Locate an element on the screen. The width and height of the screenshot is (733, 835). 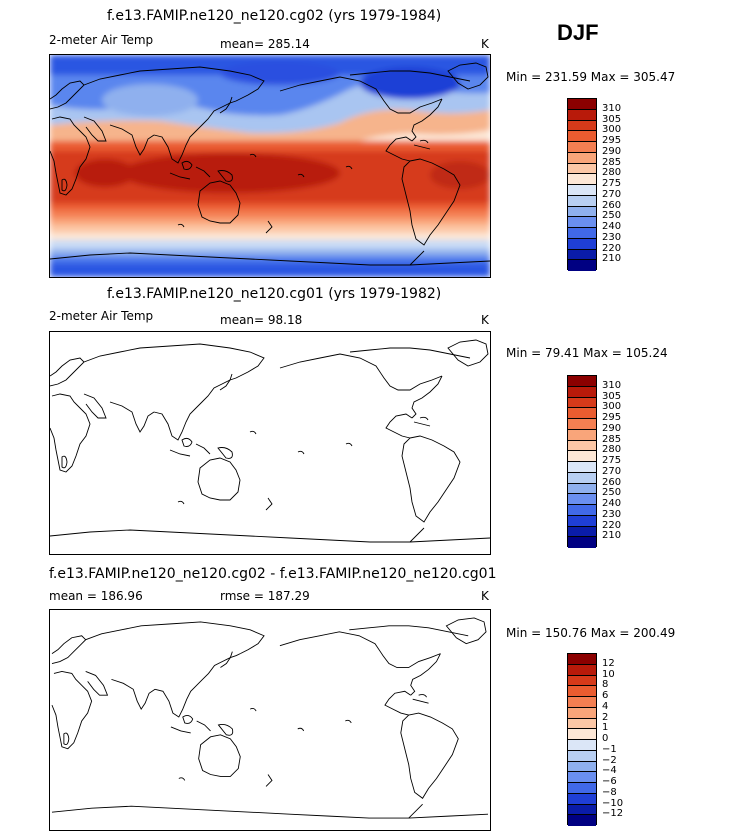
panel-3-colorbar is located at coordinates (582, 739).